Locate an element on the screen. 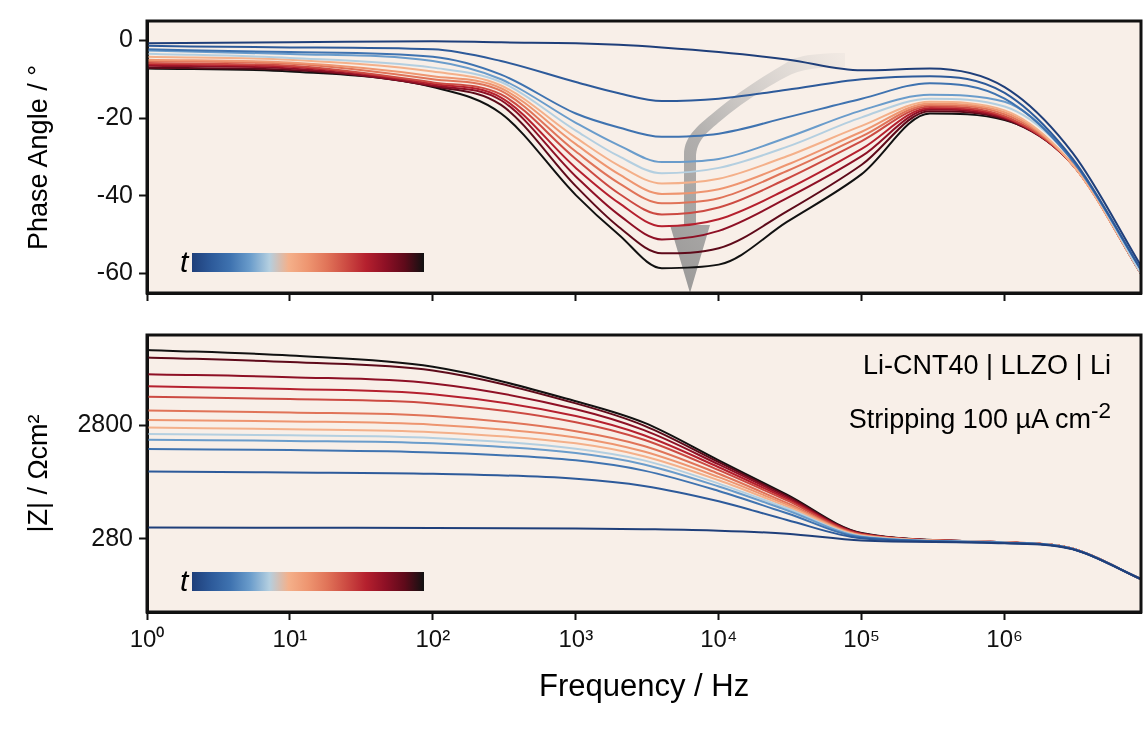 This screenshot has width=1143, height=729. y-tick-label: 0 is located at coordinates (126, 38).